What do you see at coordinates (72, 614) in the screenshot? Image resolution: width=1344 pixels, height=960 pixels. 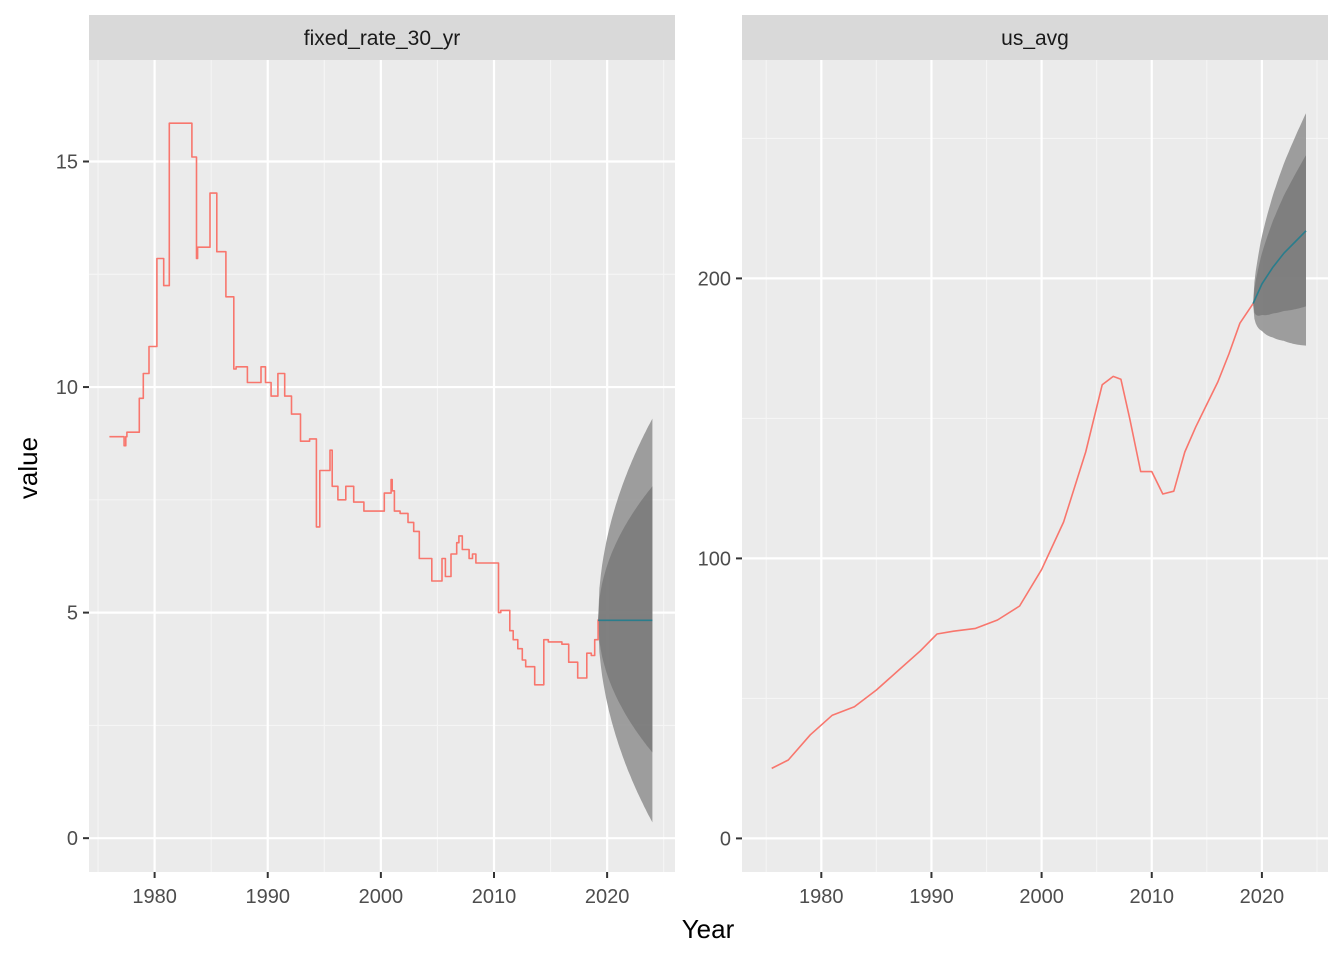 I see `y-tick-label: 5` at bounding box center [72, 614].